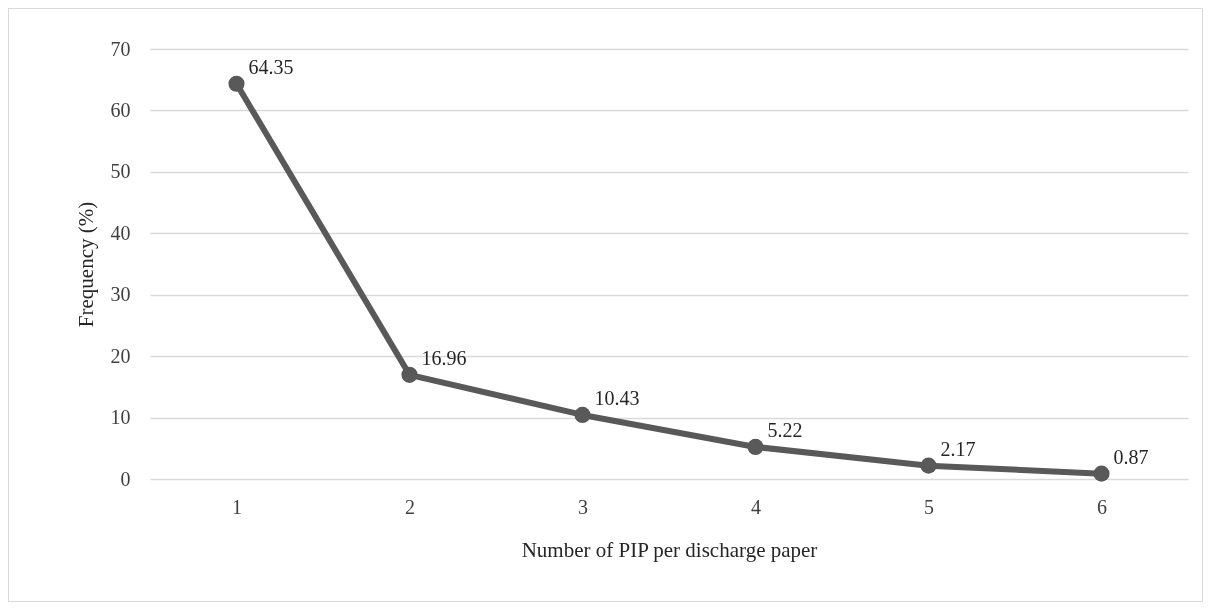  What do you see at coordinates (120, 48) in the screenshot?
I see `y-tick-label: 70` at bounding box center [120, 48].